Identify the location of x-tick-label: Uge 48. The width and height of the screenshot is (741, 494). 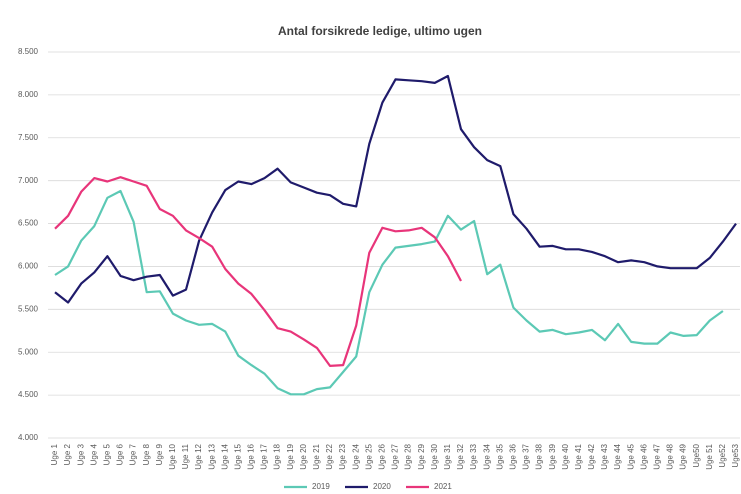
(670, 456).